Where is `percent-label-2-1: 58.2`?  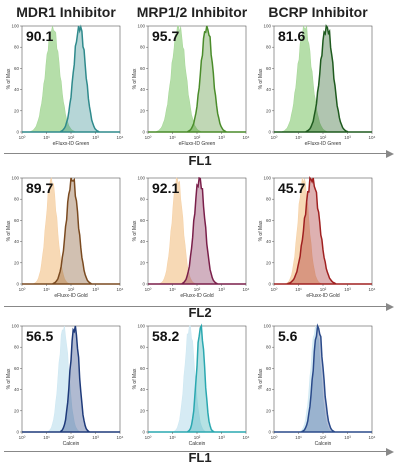
percent-label-2-1: 58.2 is located at coordinates (165, 336).